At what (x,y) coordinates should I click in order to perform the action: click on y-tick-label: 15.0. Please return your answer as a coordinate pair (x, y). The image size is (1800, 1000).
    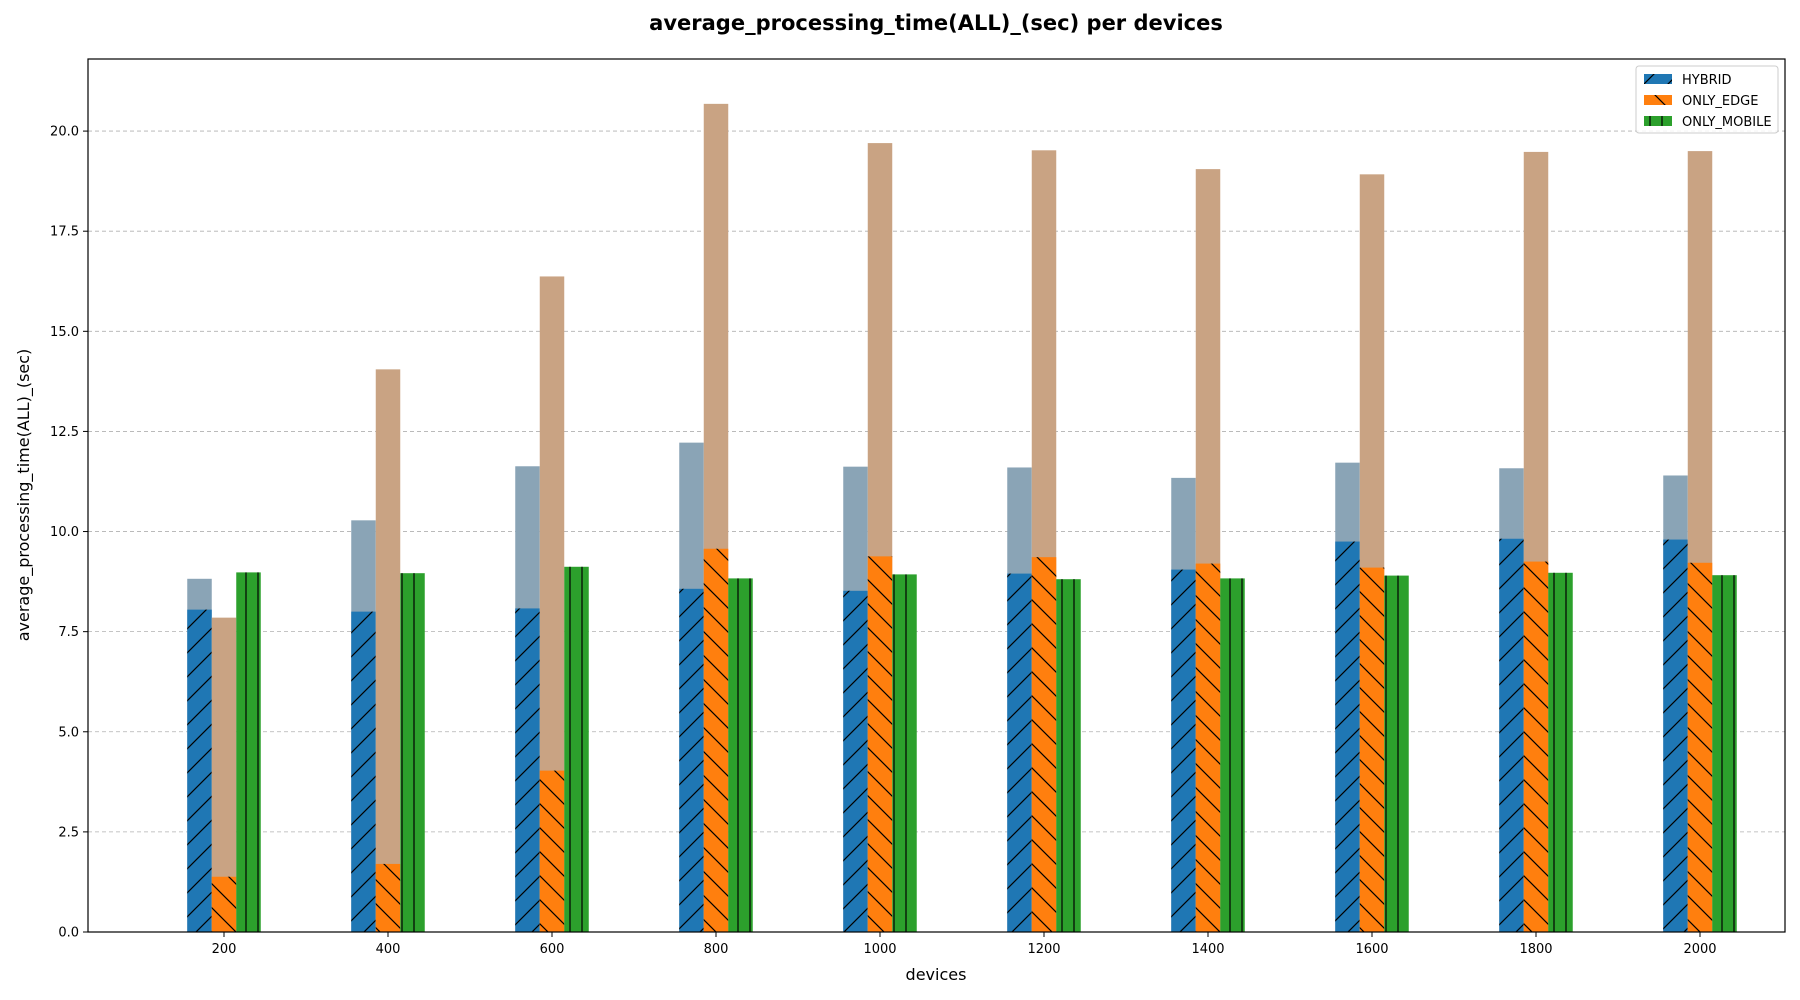
    Looking at the image, I should click on (64, 332).